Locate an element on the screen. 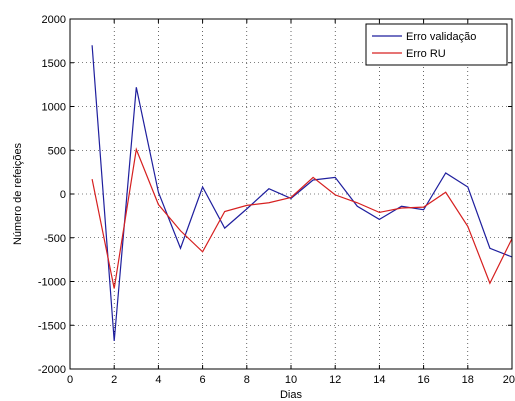 Image resolution: width=515 pixels, height=401 pixels. y-tick-label: -1500 is located at coordinates (52, 326).